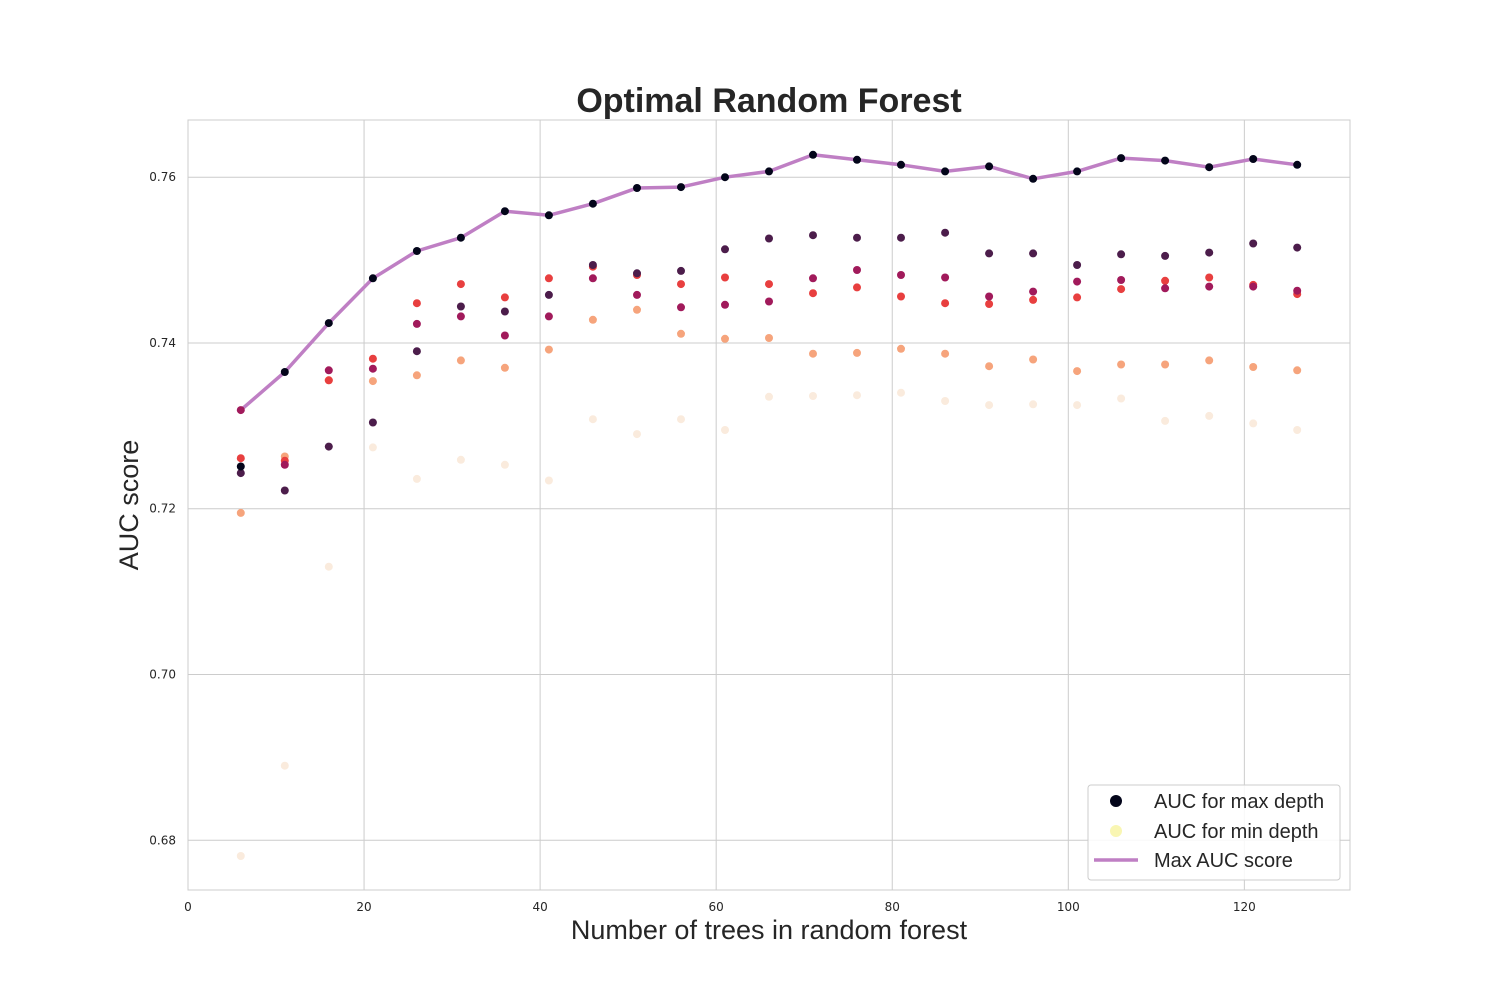 The width and height of the screenshot is (1500, 1000). What do you see at coordinates (769, 930) in the screenshot?
I see `x-axis-label: Number of trees in random forest` at bounding box center [769, 930].